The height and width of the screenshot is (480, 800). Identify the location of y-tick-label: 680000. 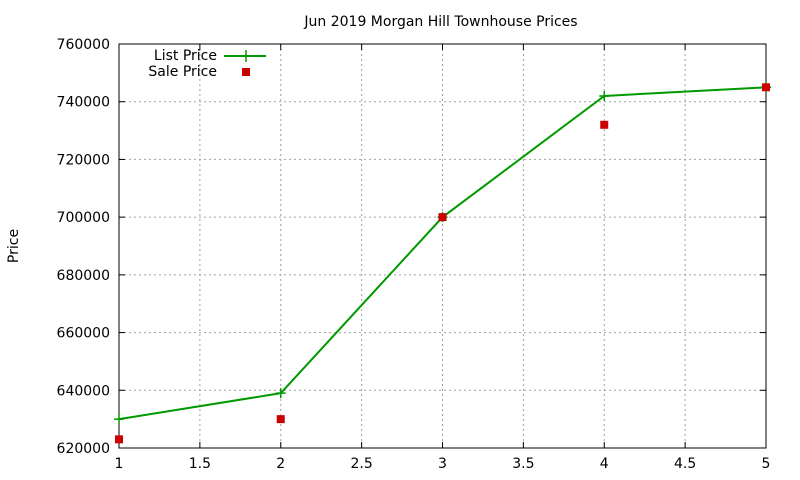
(83, 276).